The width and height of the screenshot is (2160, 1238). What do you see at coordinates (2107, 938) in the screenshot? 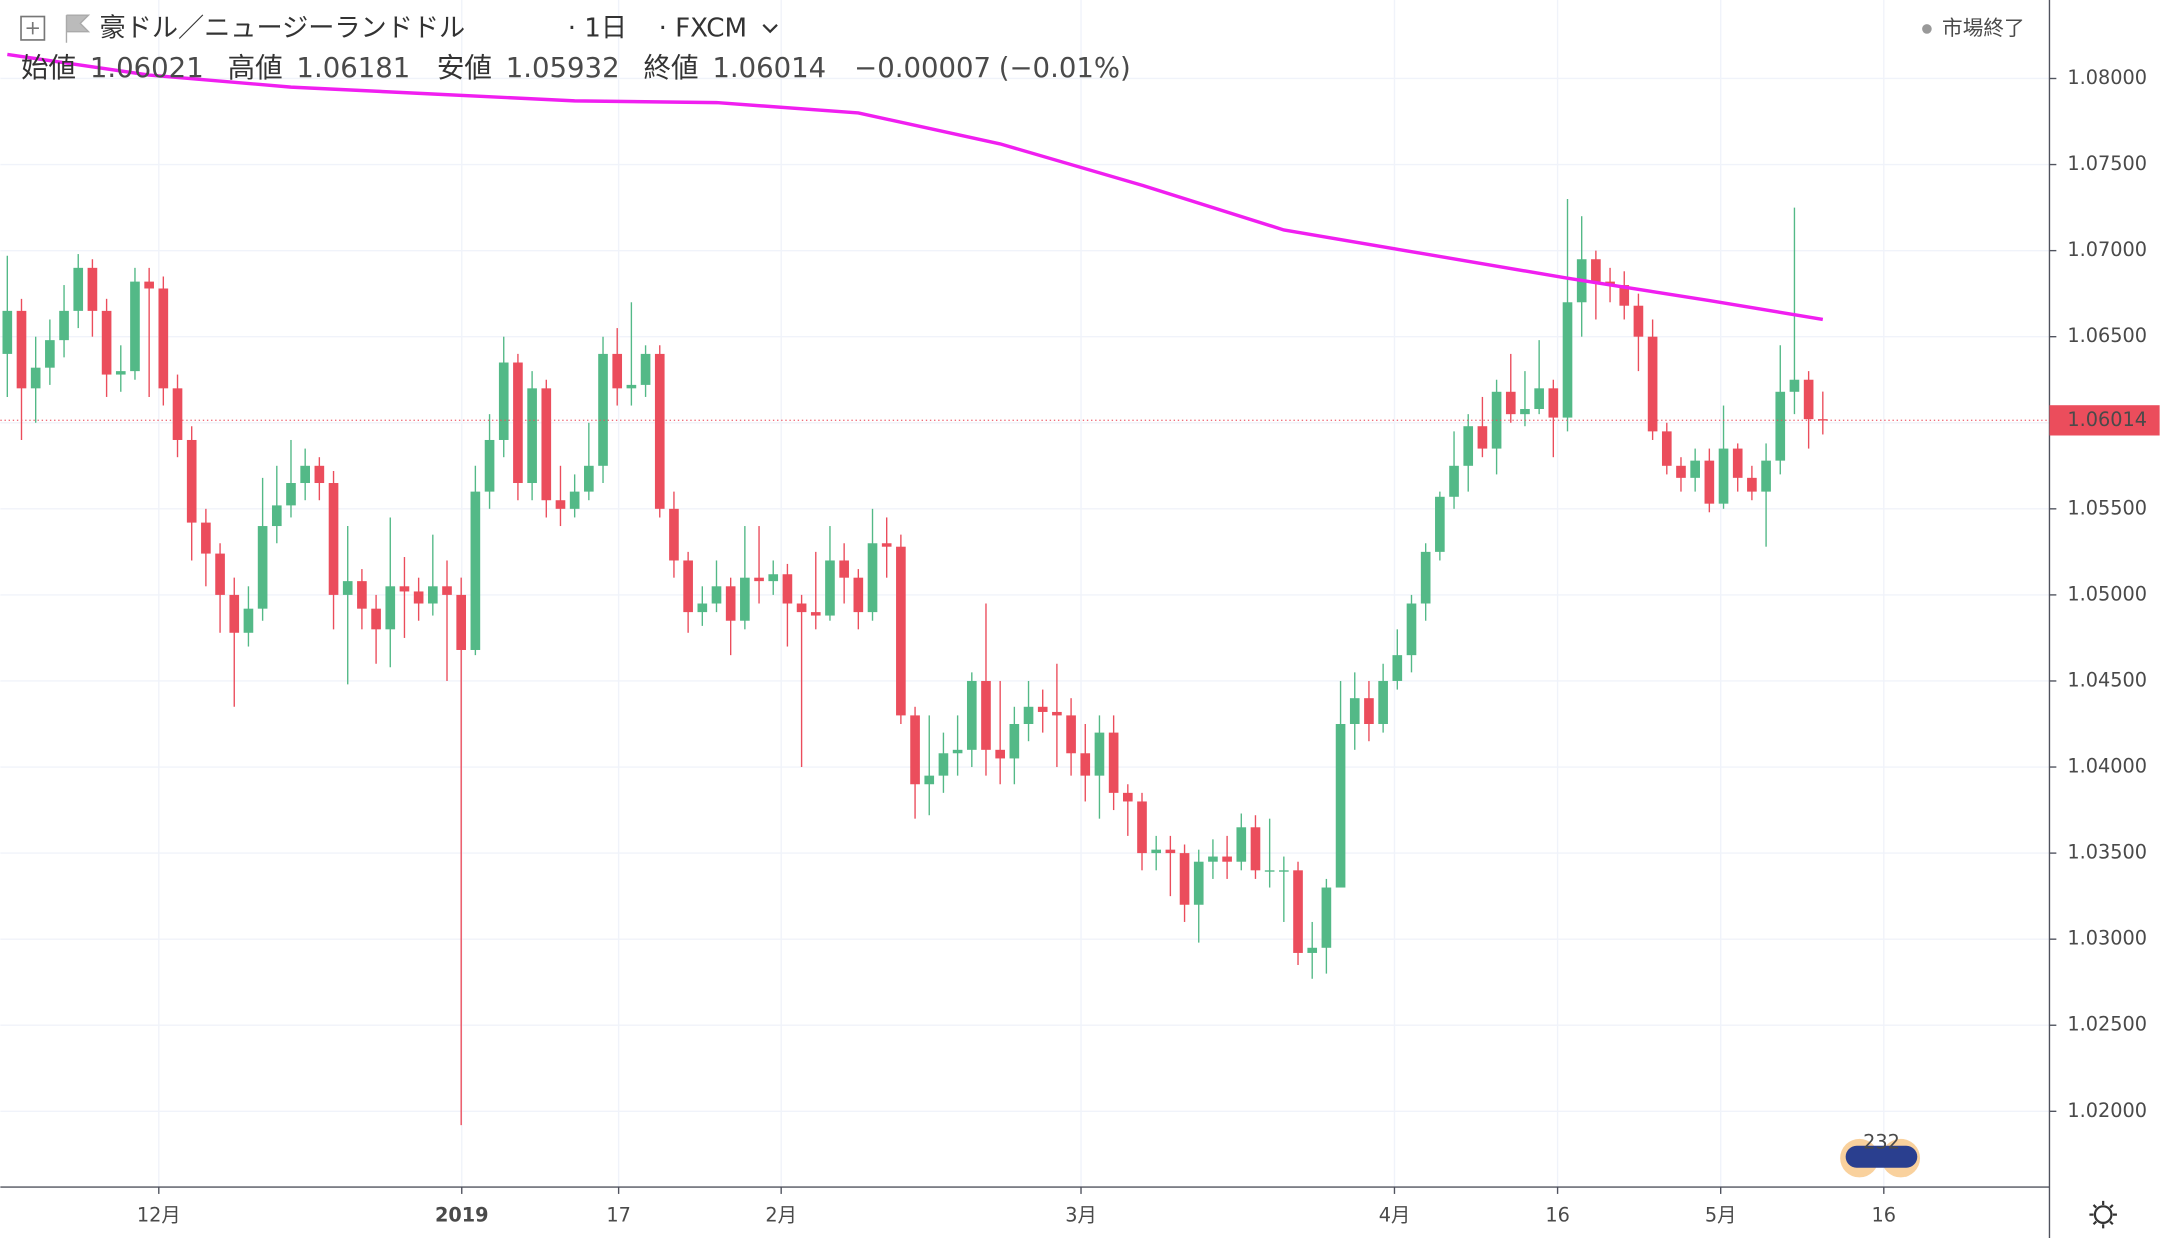
I see `y-tick-label: 1.03000` at bounding box center [2107, 938].